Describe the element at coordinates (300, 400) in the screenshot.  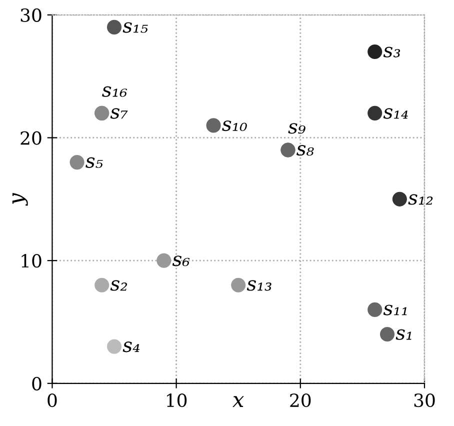
I see `x-tick-label: 20` at that location.